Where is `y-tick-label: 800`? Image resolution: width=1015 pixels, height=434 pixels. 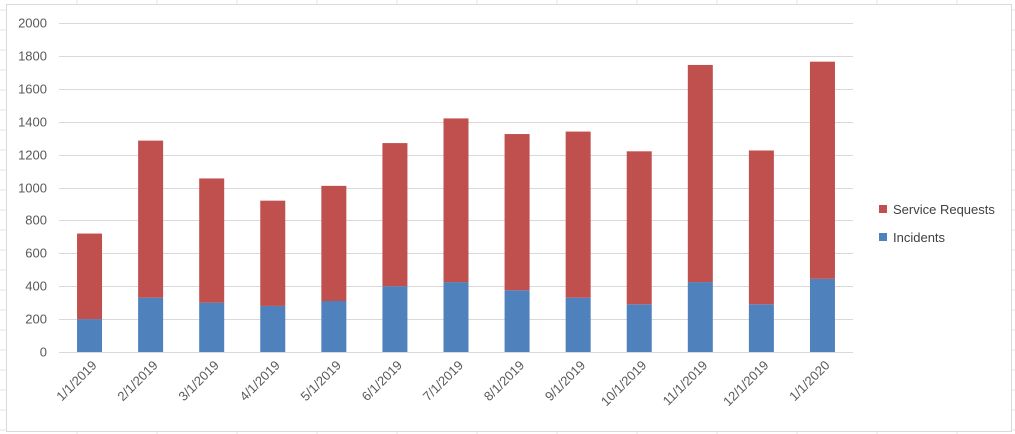
y-tick-label: 800 is located at coordinates (36, 220).